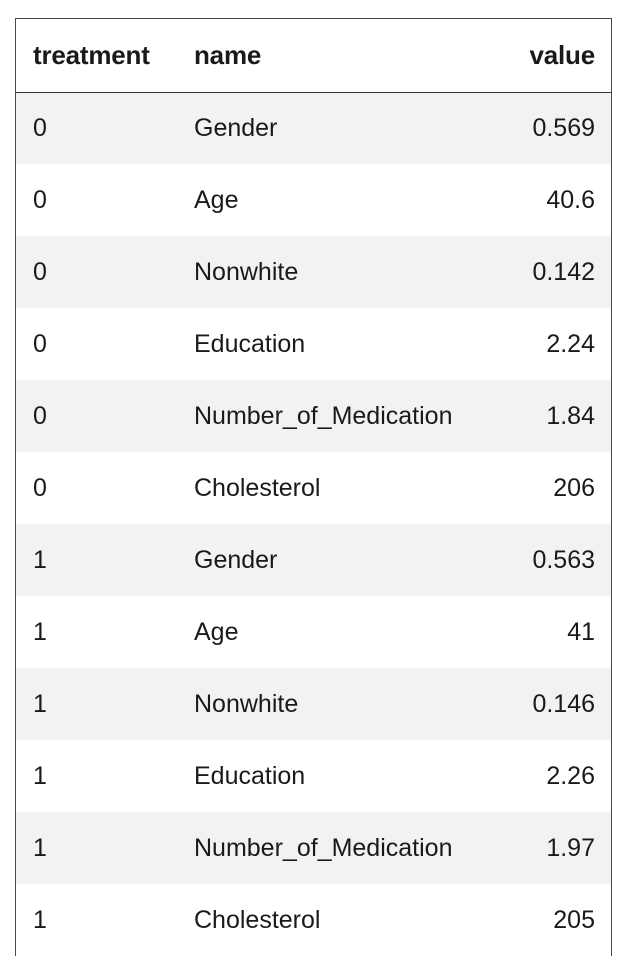 The image size is (632, 968). Describe the element at coordinates (574, 919) in the screenshot. I see `cell-value: 205` at that location.